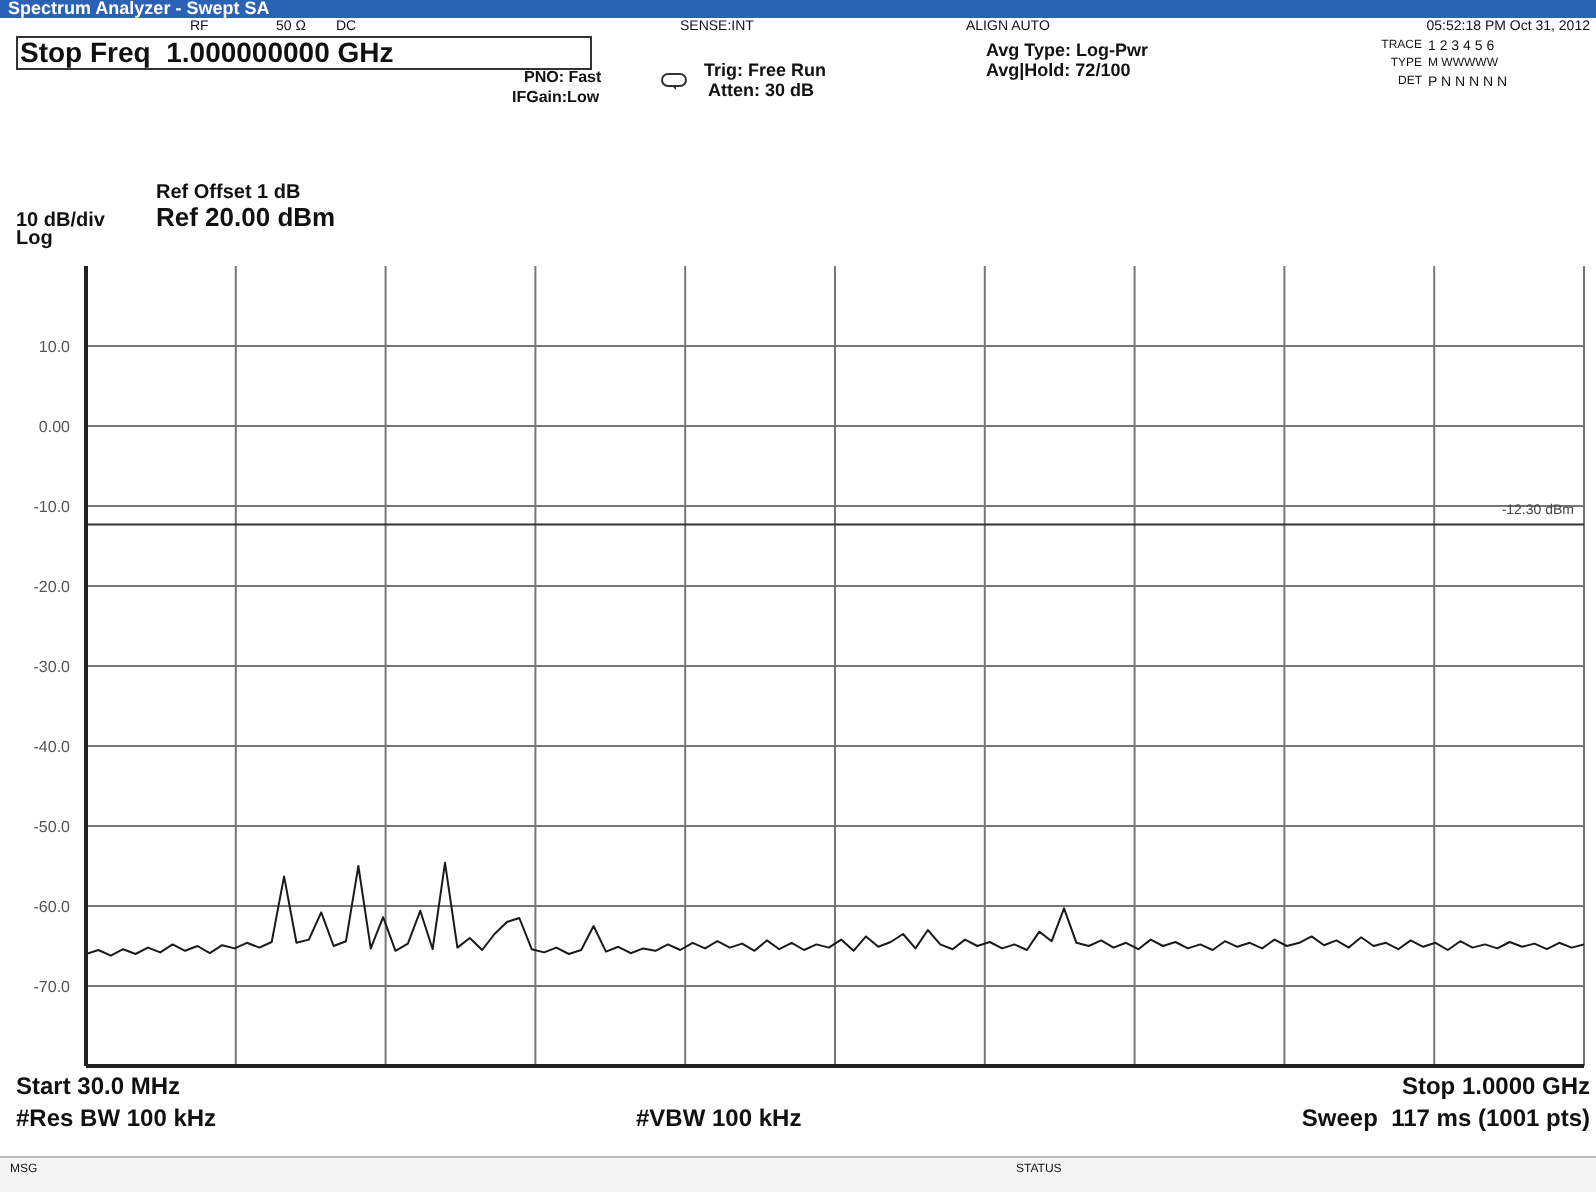  Describe the element at coordinates (207, 52) in the screenshot. I see `text: Stop Freq 1.000000000 GHz` at that location.